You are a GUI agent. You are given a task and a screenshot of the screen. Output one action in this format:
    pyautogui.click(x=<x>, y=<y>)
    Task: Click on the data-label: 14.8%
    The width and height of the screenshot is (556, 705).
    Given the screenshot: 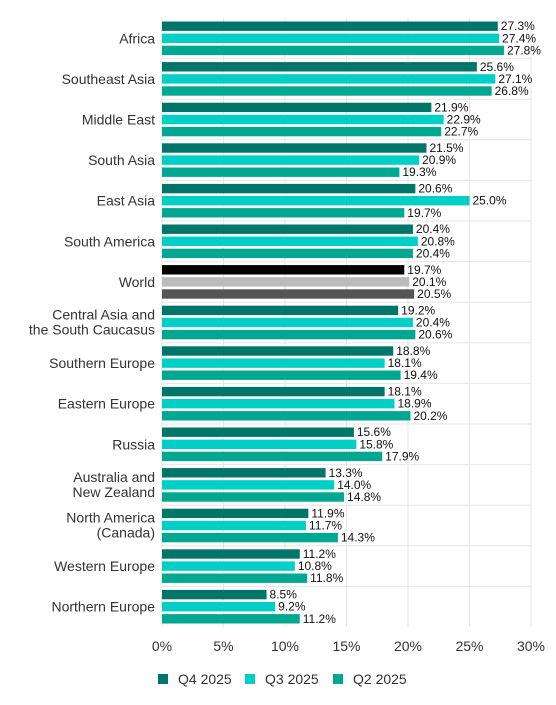 What is the action you would take?
    pyautogui.click(x=364, y=497)
    